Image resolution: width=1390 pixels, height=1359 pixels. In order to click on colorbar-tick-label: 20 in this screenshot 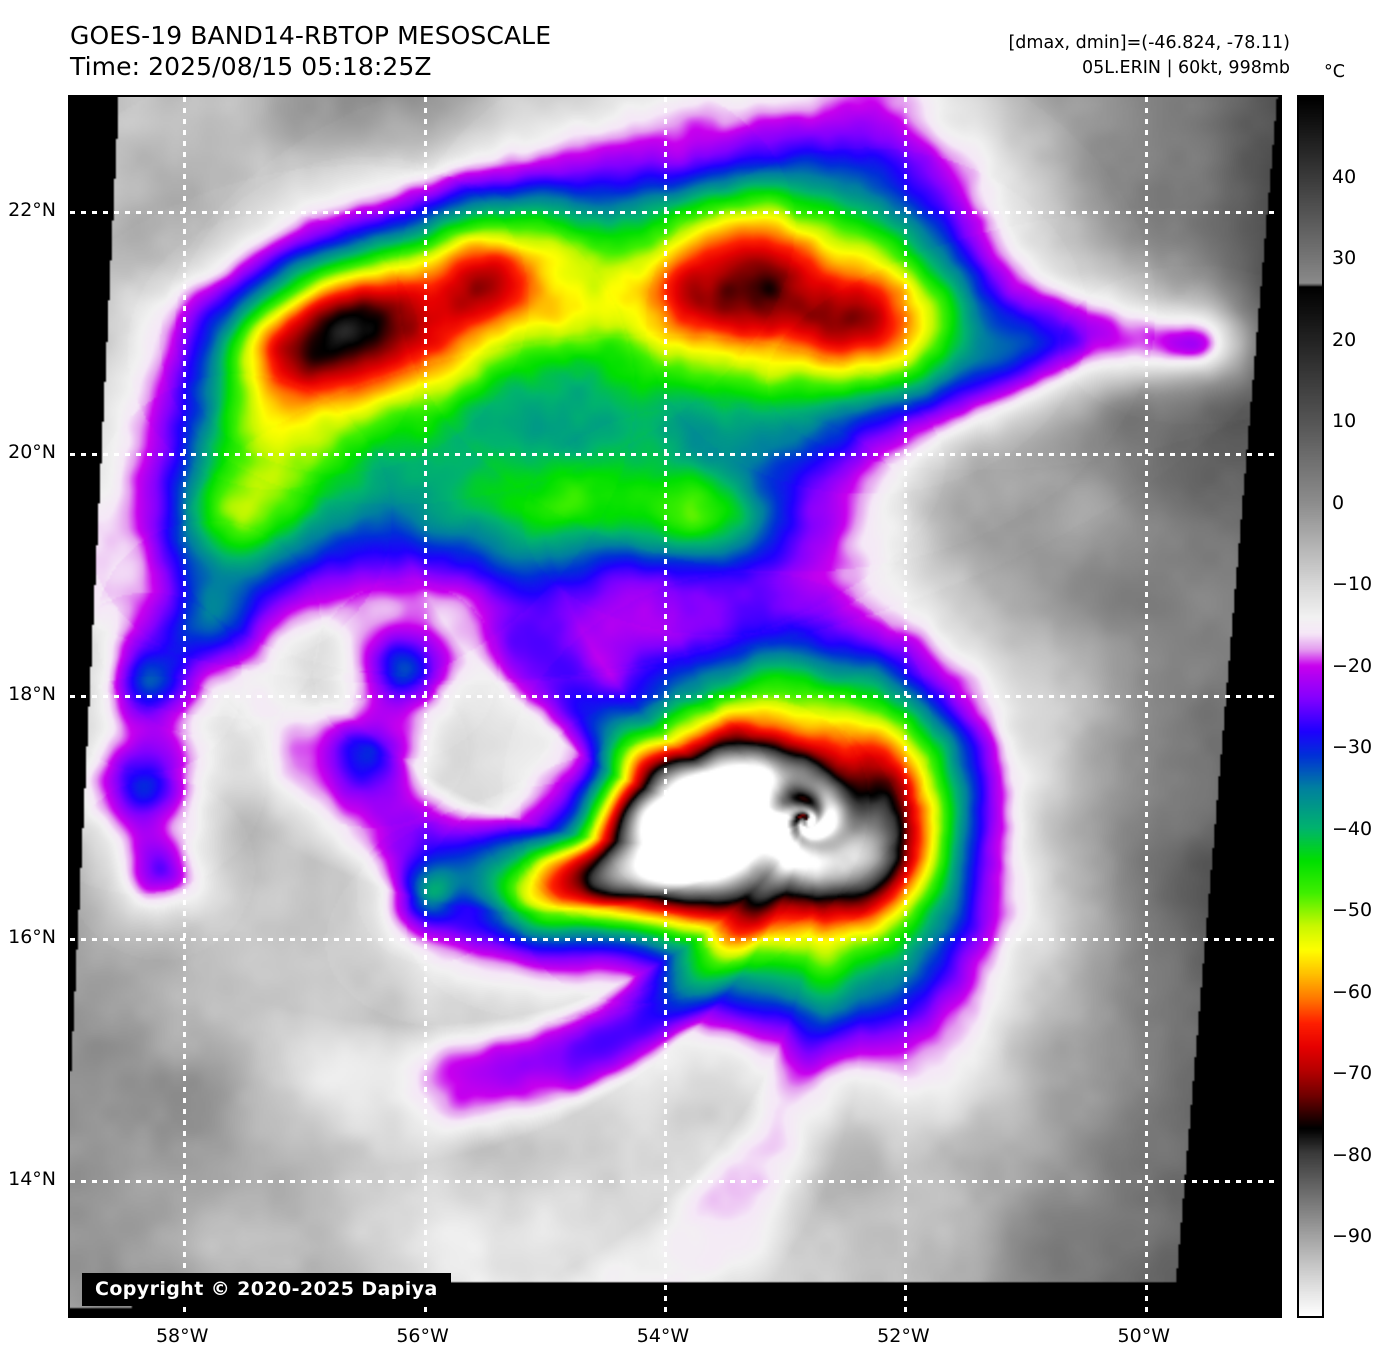, I will do `click(1344, 339)`.